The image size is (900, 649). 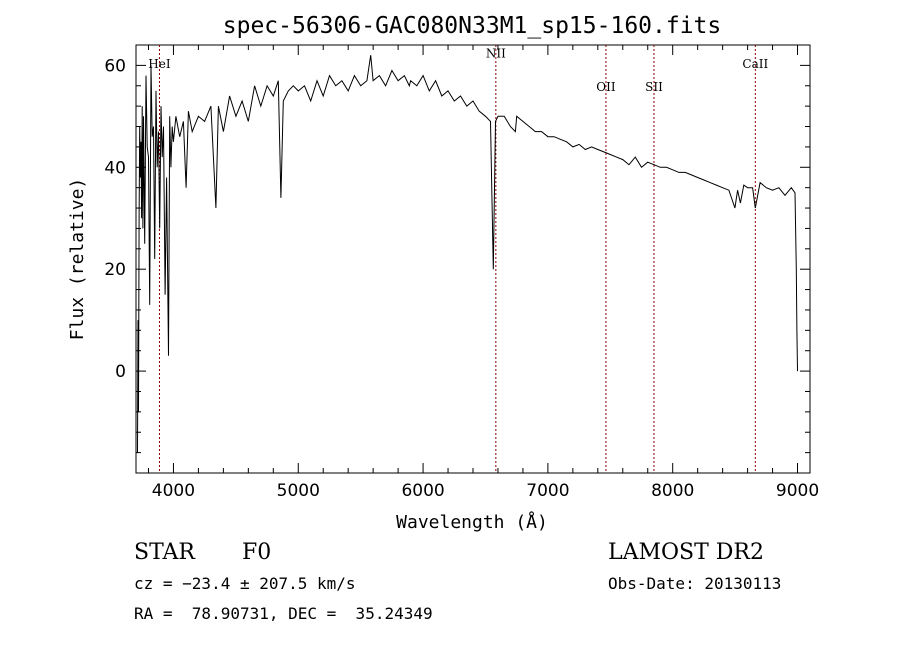 What do you see at coordinates (77, 259) in the screenshot?
I see `y-axis-label: Flux (relative)` at bounding box center [77, 259].